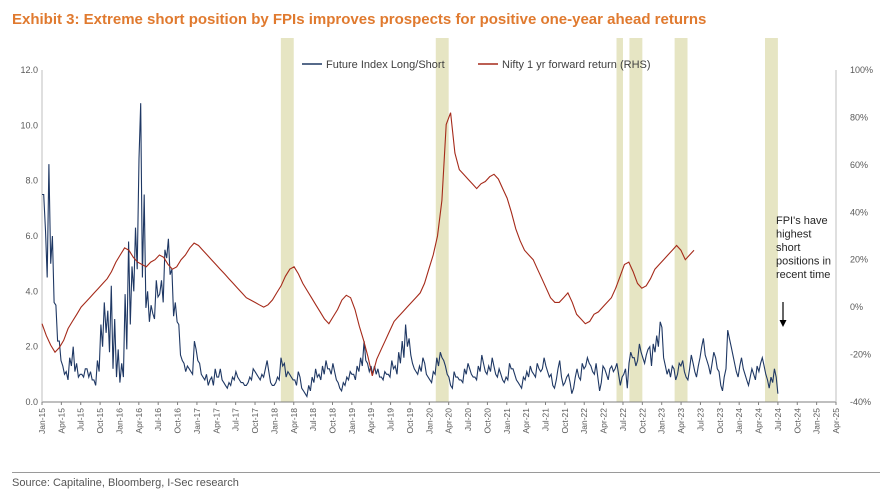 This screenshot has height=493, width=892. I want to click on x-tick-label: Oct-19, so click(410, 421).